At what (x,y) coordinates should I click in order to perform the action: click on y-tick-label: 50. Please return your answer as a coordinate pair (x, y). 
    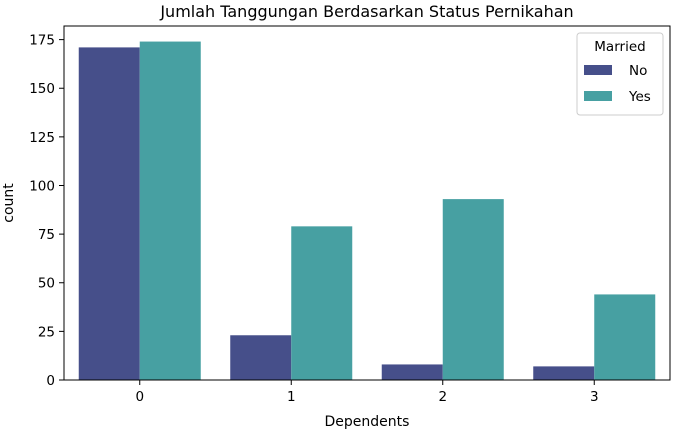
    Looking at the image, I should click on (46, 284).